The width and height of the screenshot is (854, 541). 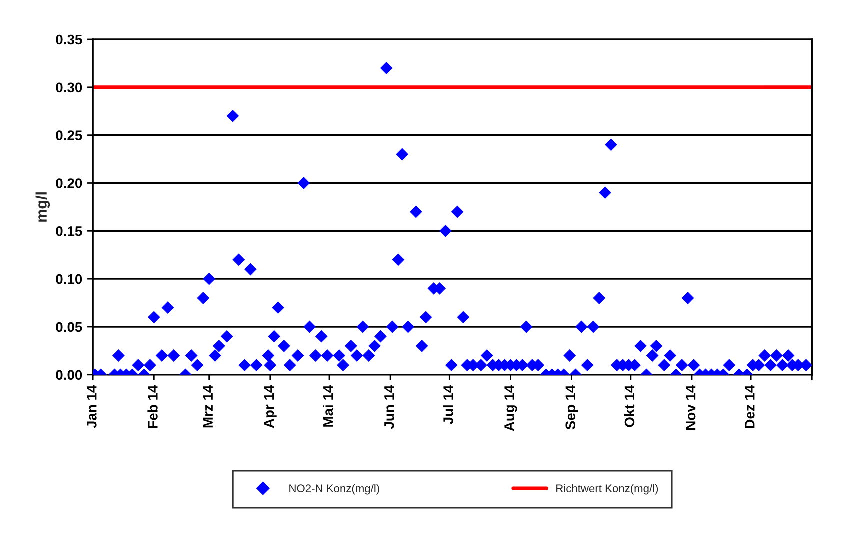 What do you see at coordinates (389, 407) in the screenshot?
I see `x-tick-label: Jun 14` at bounding box center [389, 407].